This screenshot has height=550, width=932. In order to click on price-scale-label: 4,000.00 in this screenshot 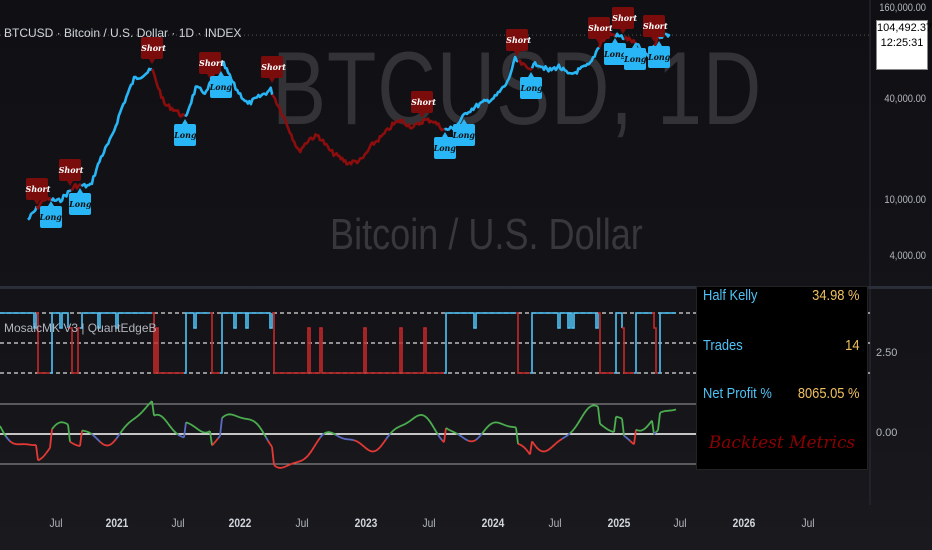, I will do `click(907, 256)`.